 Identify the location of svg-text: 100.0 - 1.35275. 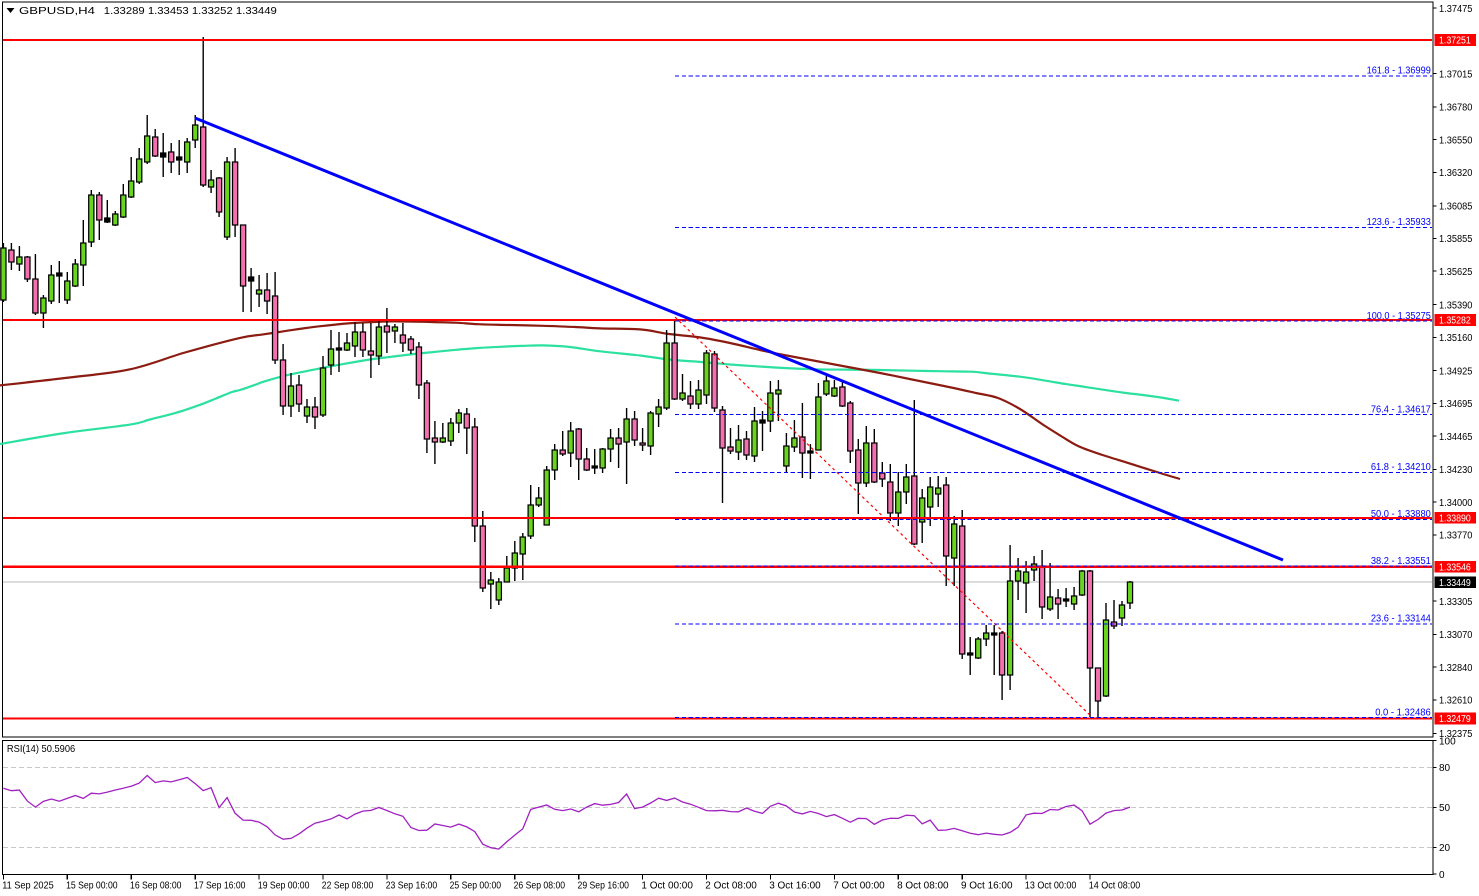
(1399, 316).